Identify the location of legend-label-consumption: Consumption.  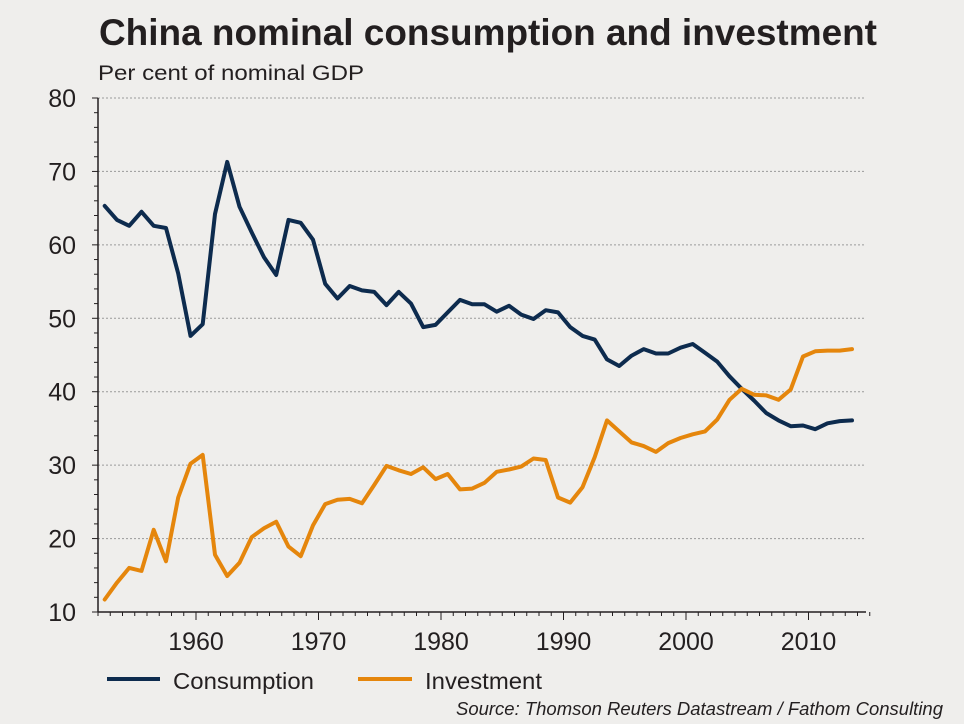
(243, 681).